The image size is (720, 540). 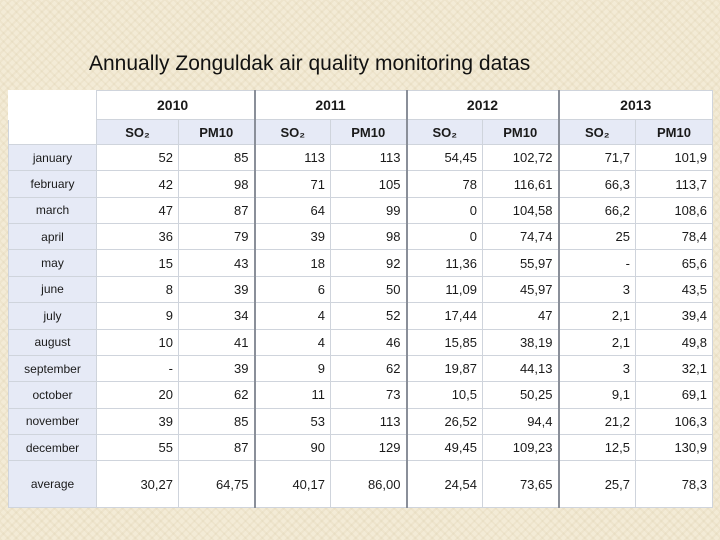 What do you see at coordinates (674, 447) in the screenshot?
I see `table-cell: 130,9` at bounding box center [674, 447].